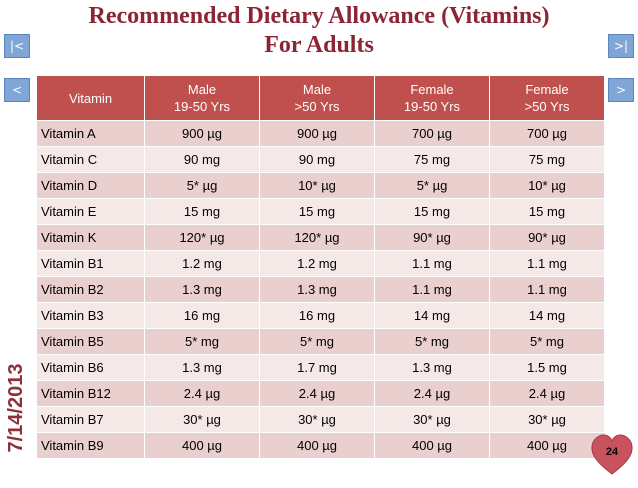 The image size is (638, 488). What do you see at coordinates (90, 211) in the screenshot?
I see `vitamin-name-cell: Vitamin E` at bounding box center [90, 211].